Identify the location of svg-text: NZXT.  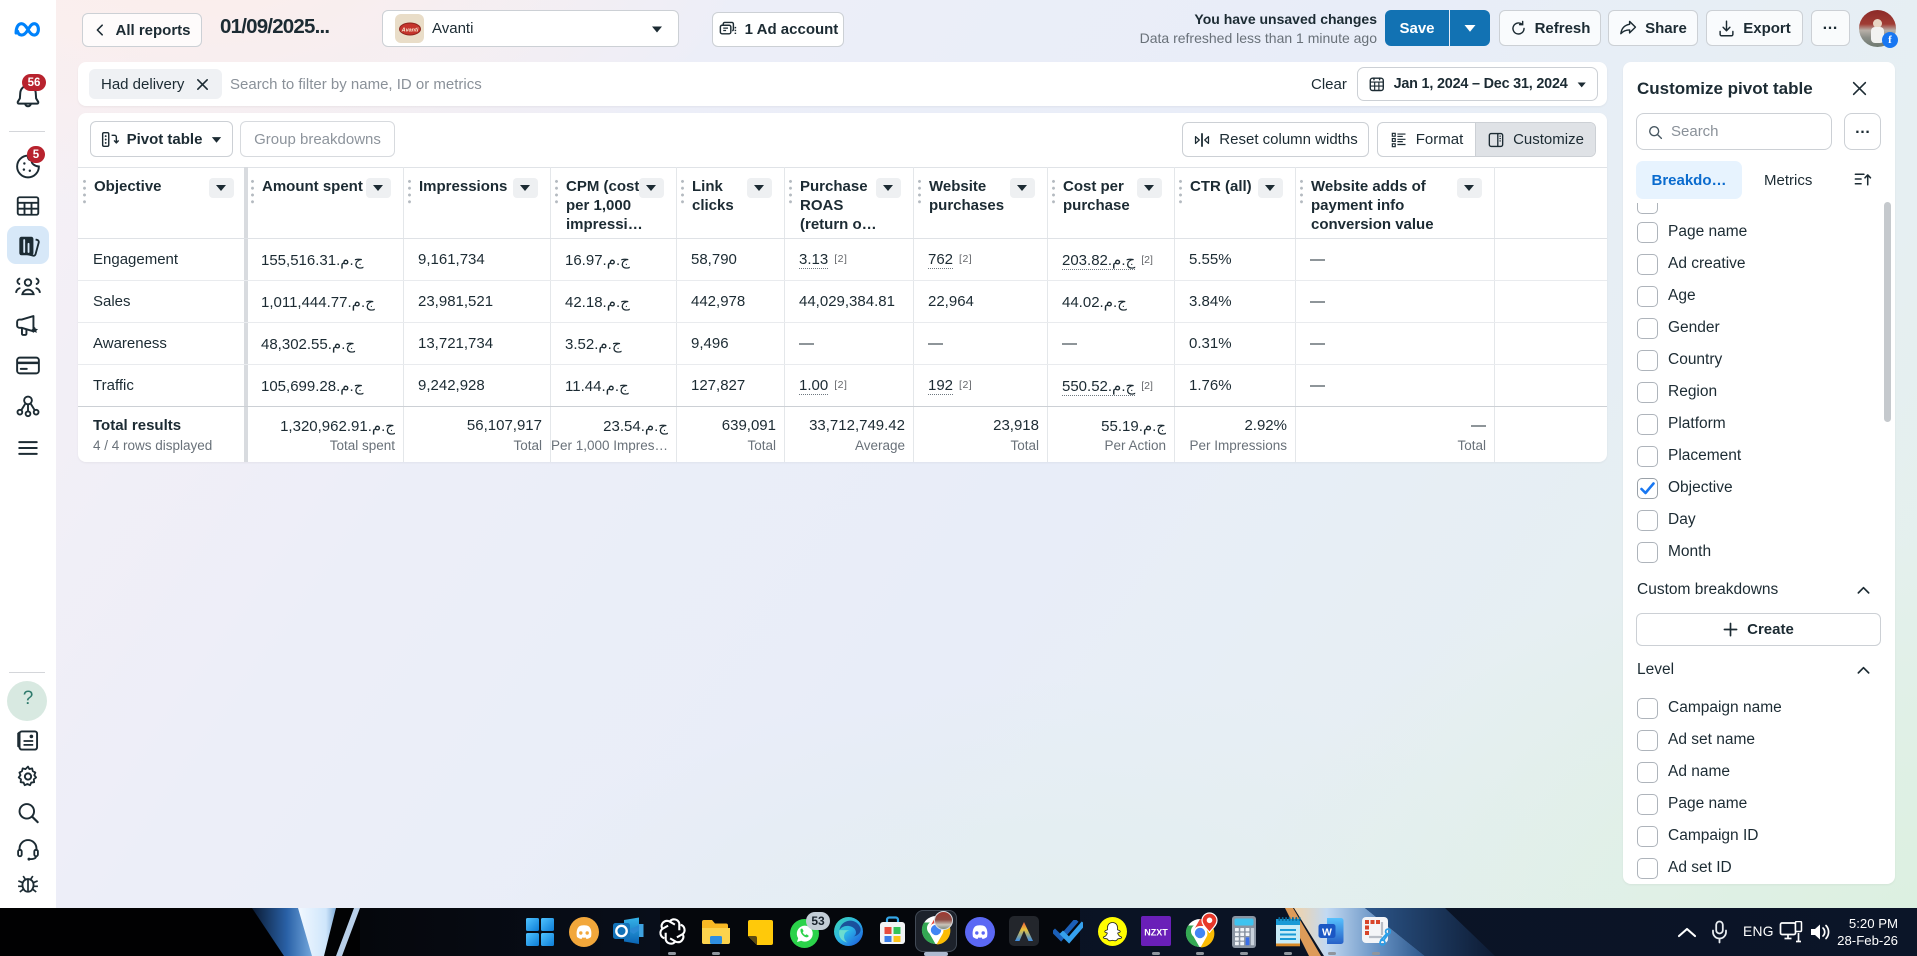
(1156, 933).